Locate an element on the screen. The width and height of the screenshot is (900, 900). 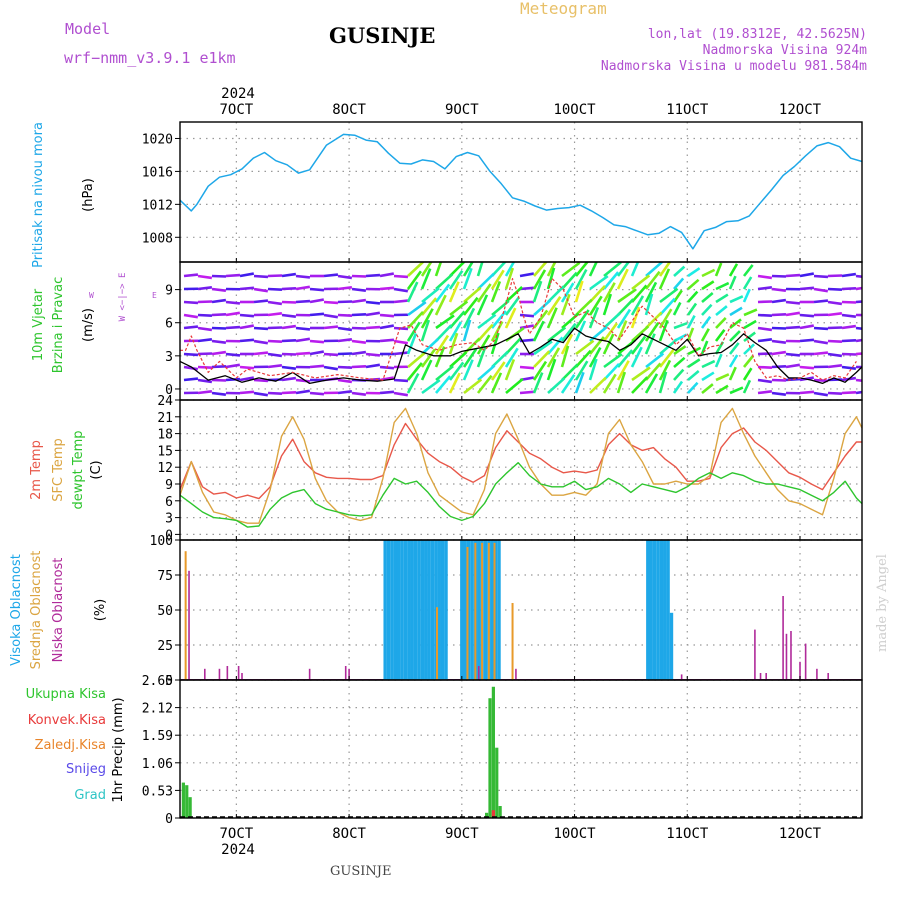
precipitation-ytick-label: 0.53 is located at coordinates (157, 791).